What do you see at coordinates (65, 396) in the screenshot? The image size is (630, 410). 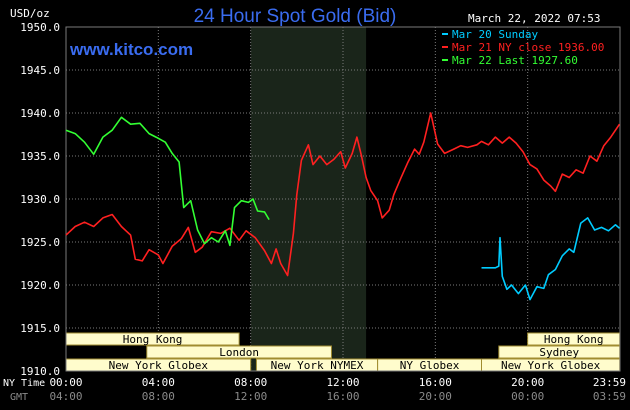 I see `x-tick-gmt: 04:00` at bounding box center [65, 396].